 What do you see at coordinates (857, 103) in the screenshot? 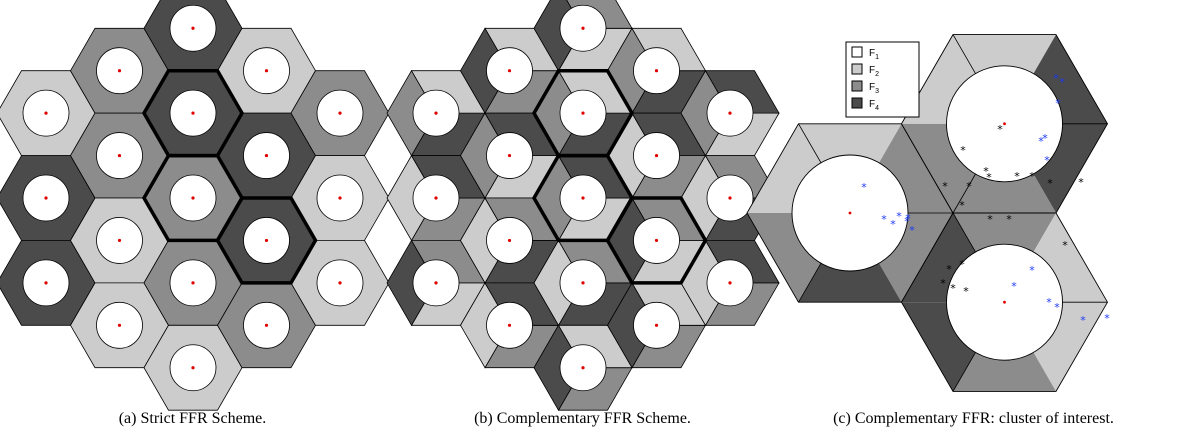
I see `legend-swatch-f4` at bounding box center [857, 103].